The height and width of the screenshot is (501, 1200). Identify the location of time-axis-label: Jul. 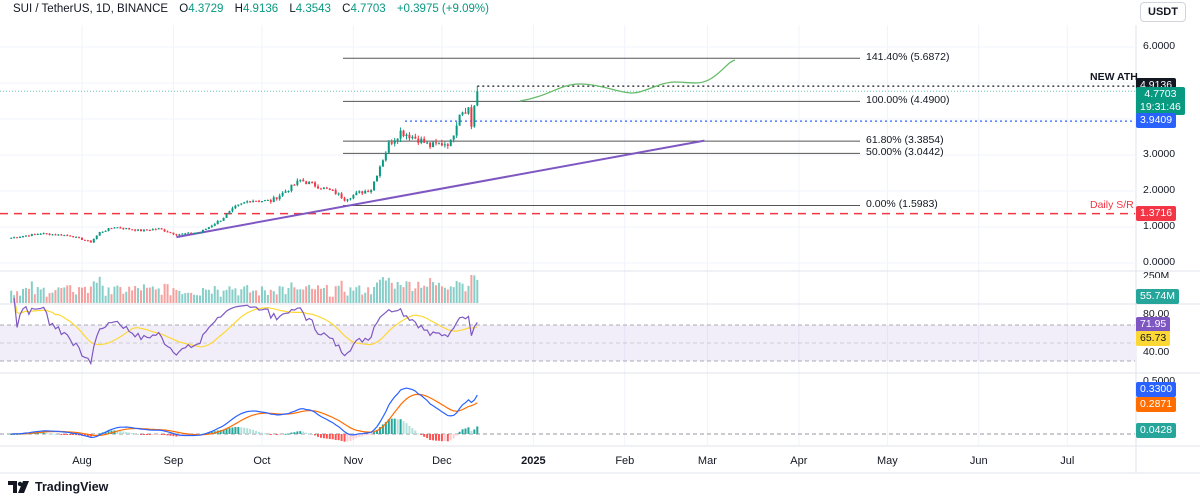
(1067, 461).